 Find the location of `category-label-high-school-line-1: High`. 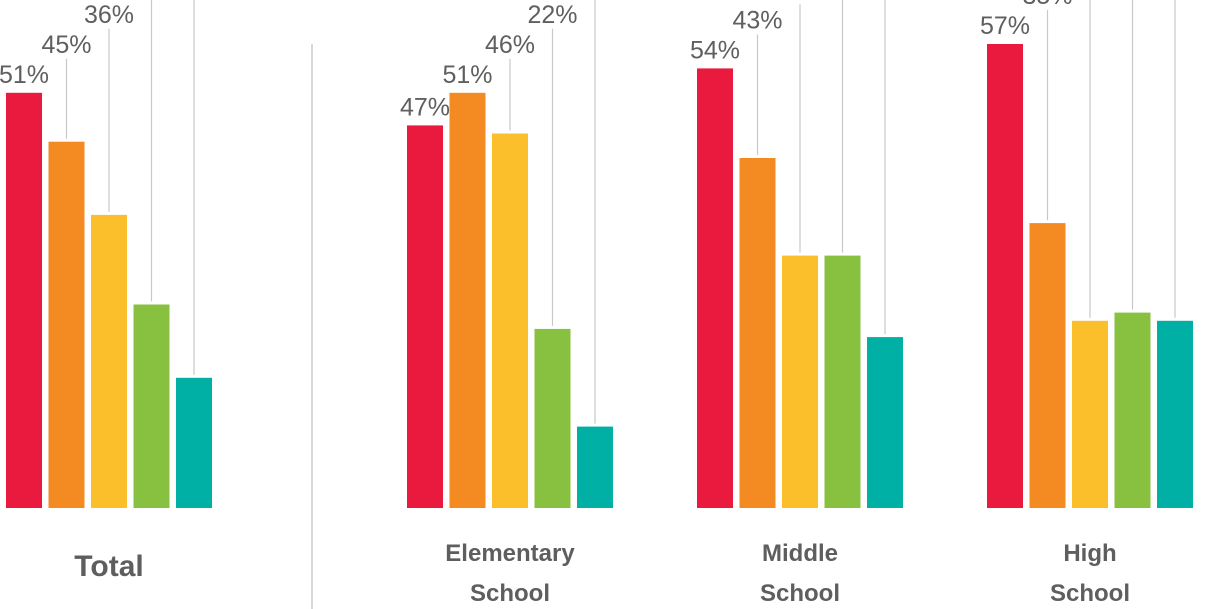

category-label-high-school-line-1: High is located at coordinates (1089, 553).